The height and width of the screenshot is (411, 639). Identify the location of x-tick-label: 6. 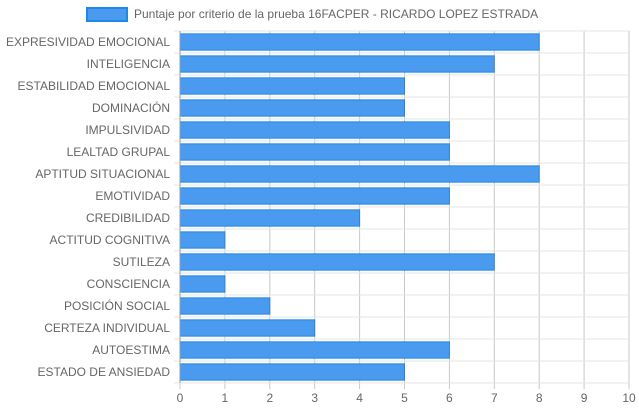
(449, 398).